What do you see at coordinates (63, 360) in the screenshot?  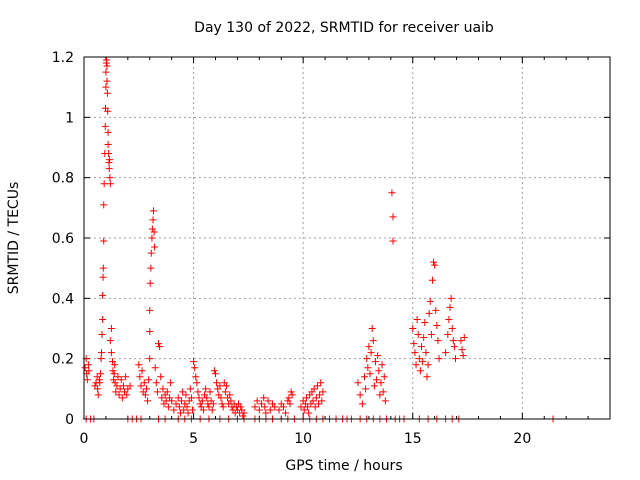 I see `y-tick-label: 0.2` at bounding box center [63, 360].